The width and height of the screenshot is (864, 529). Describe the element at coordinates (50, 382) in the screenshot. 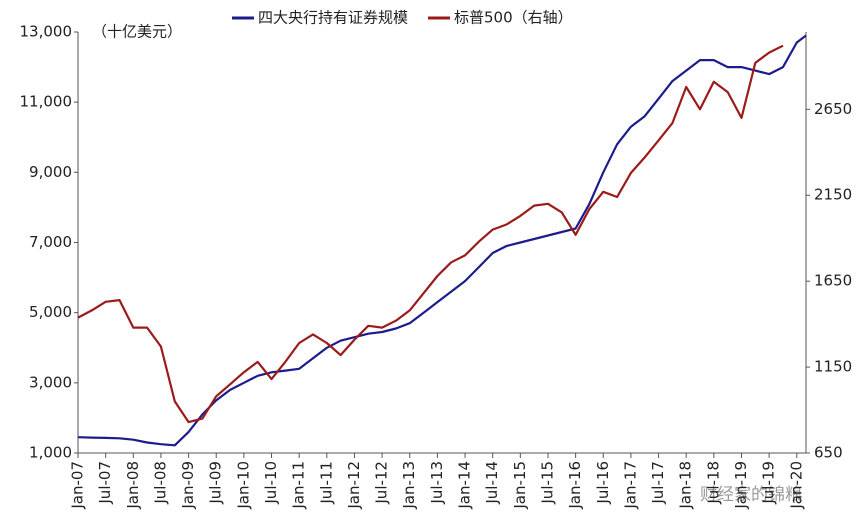

I see `y-tick-label: 3,000` at that location.